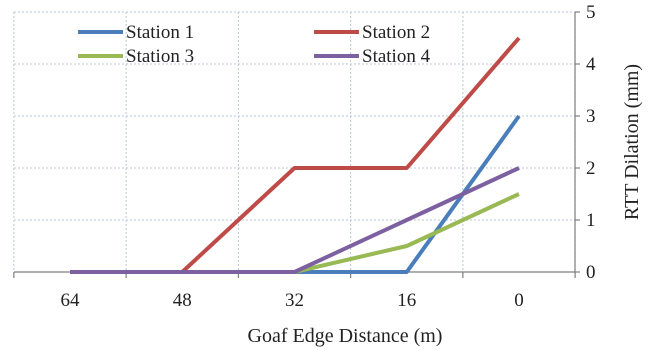 Image resolution: width=653 pixels, height=350 pixels. I want to click on x-tick-labels: 64 48 32 16 0, so click(292, 300).